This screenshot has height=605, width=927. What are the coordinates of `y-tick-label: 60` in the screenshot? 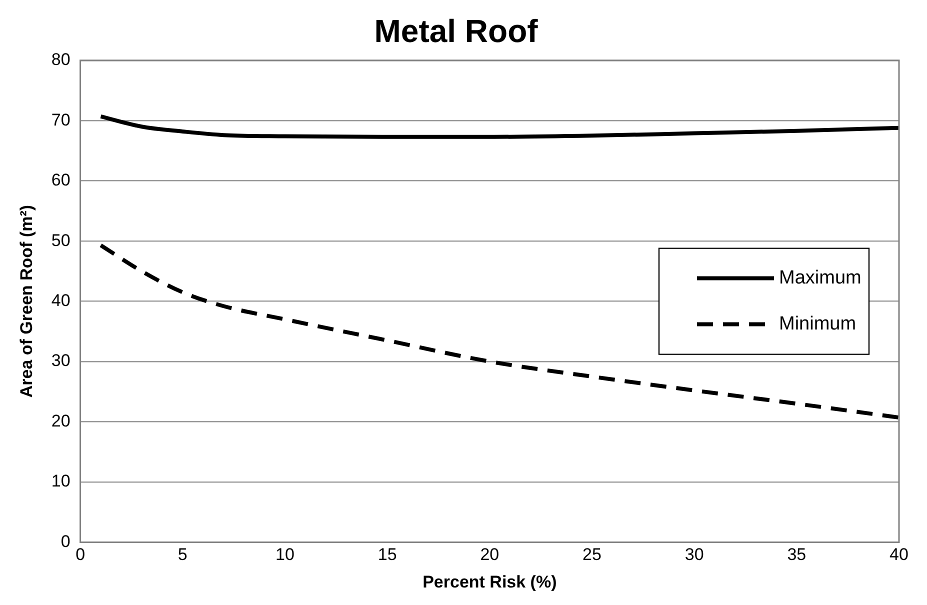 It's located at (60, 180).